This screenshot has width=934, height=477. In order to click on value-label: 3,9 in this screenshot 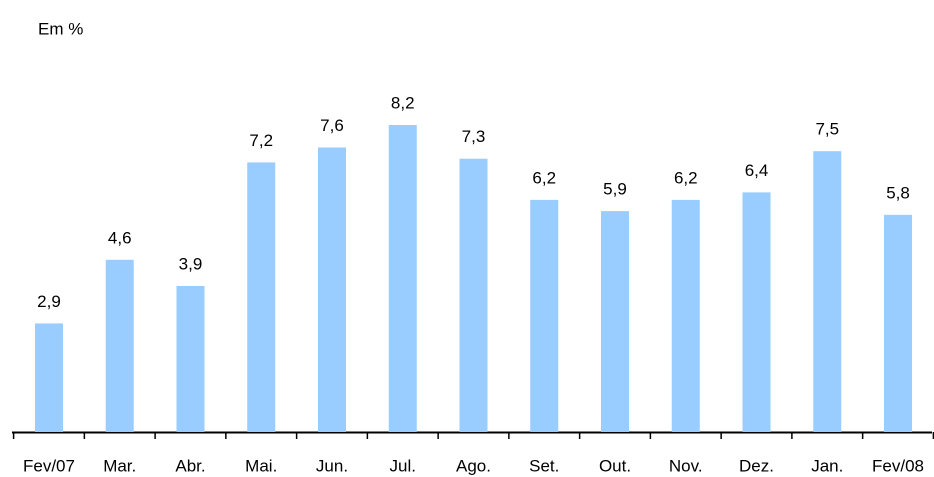, I will do `click(191, 263)`.